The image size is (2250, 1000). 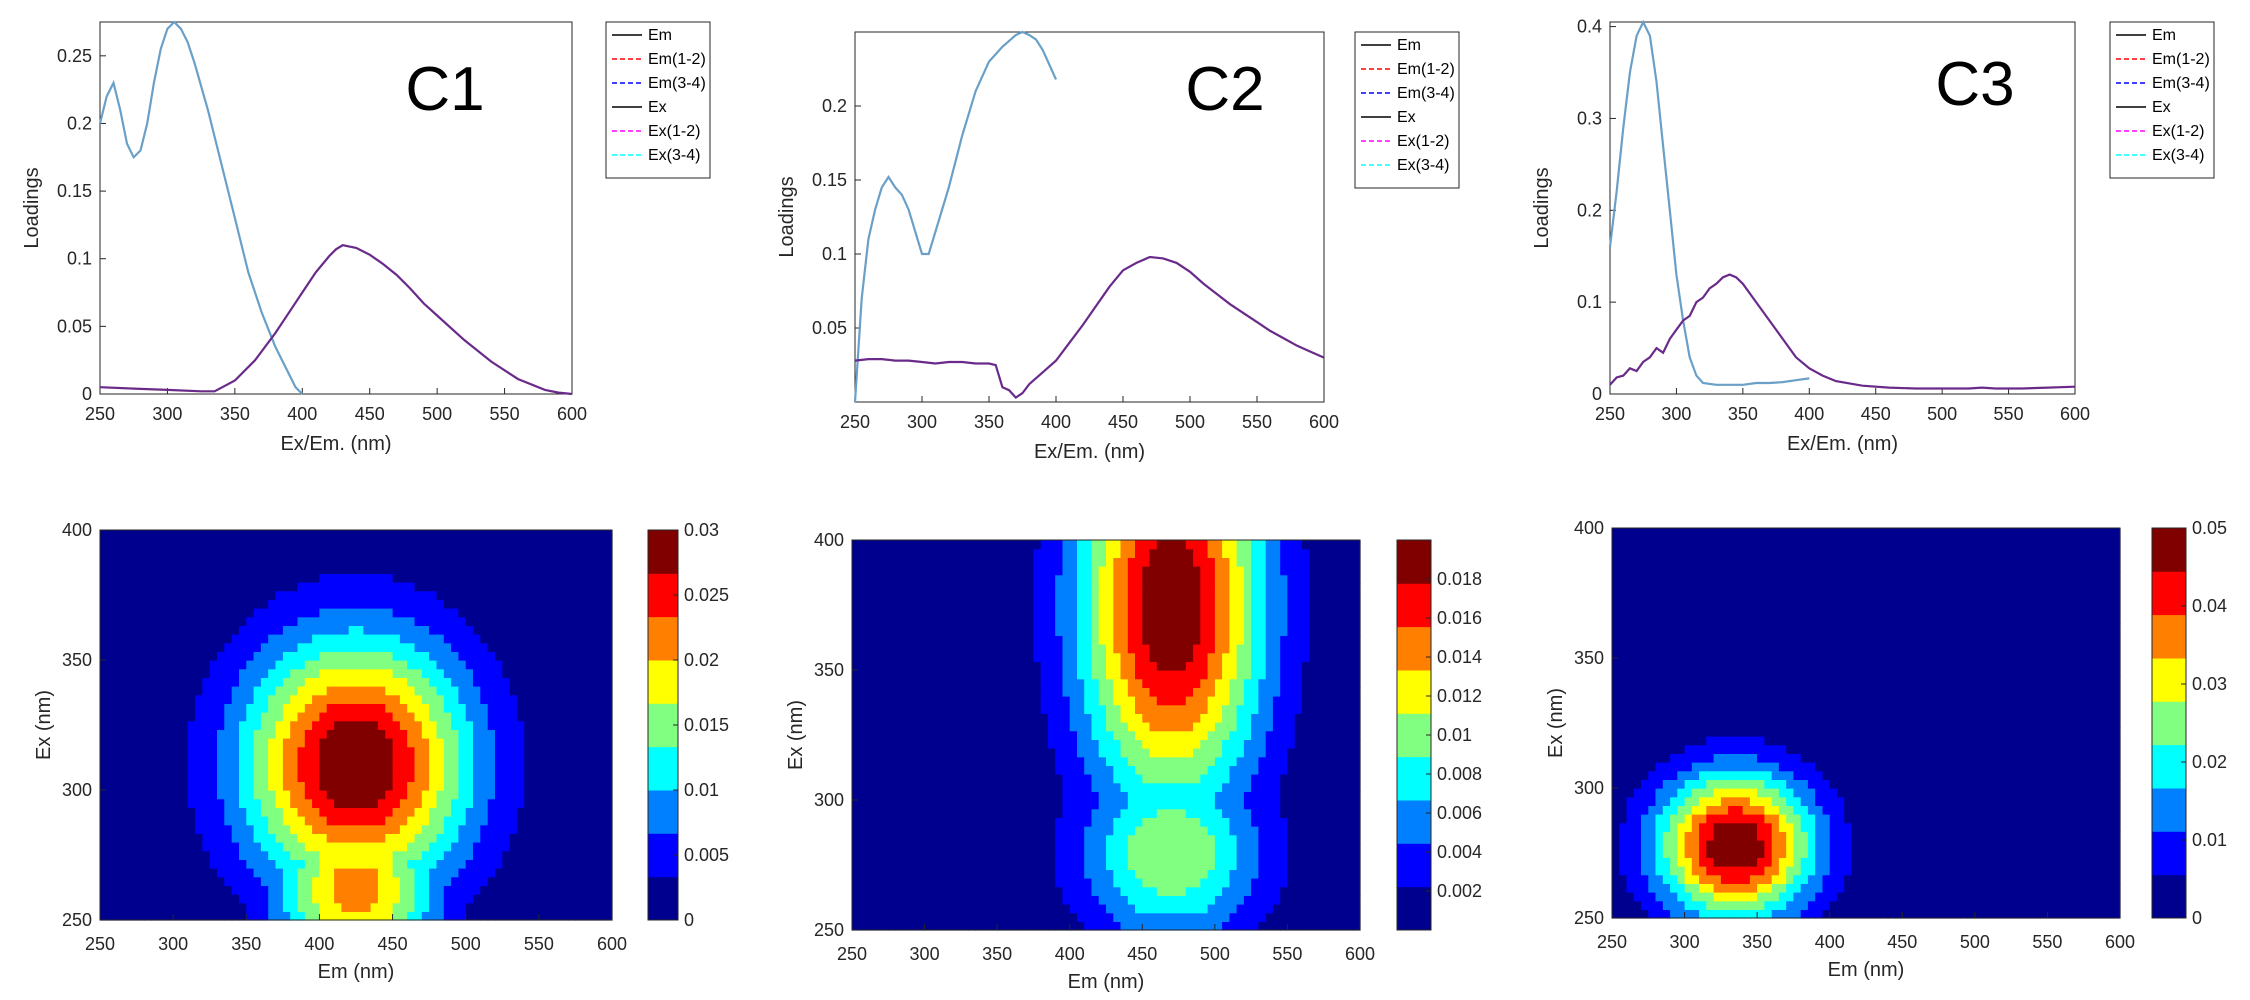 I want to click on legend-label: Ex(1-2), so click(x=1423, y=141).